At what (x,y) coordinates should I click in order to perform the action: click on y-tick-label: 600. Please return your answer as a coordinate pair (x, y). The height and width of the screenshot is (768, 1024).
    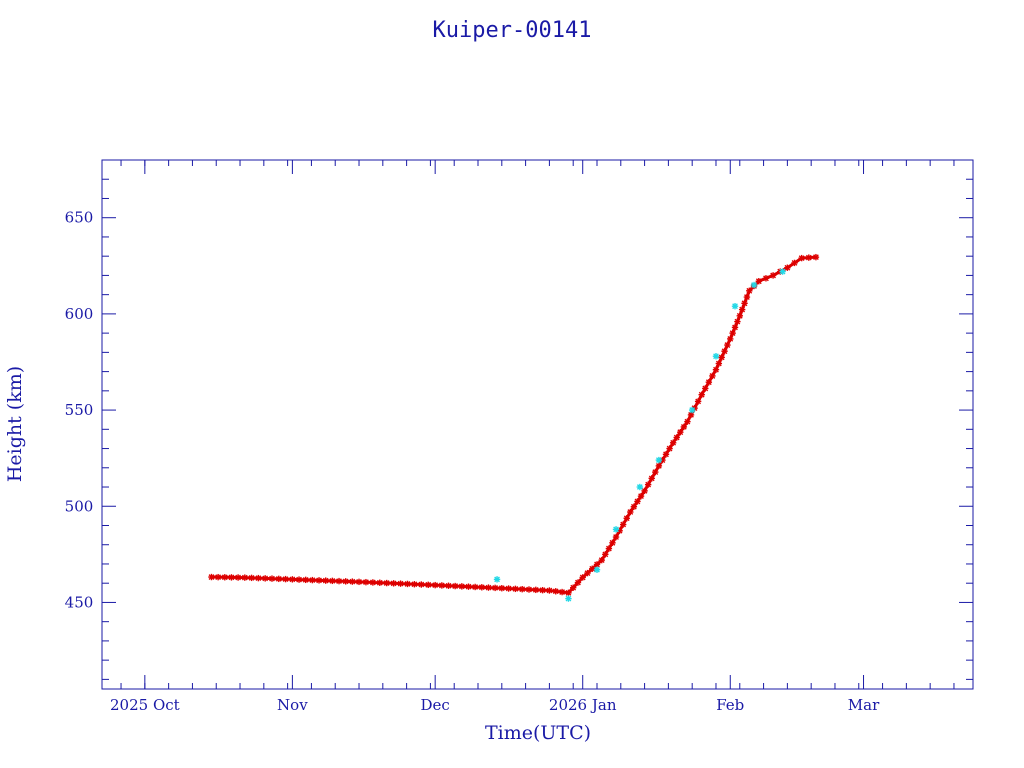
    Looking at the image, I should click on (79, 314).